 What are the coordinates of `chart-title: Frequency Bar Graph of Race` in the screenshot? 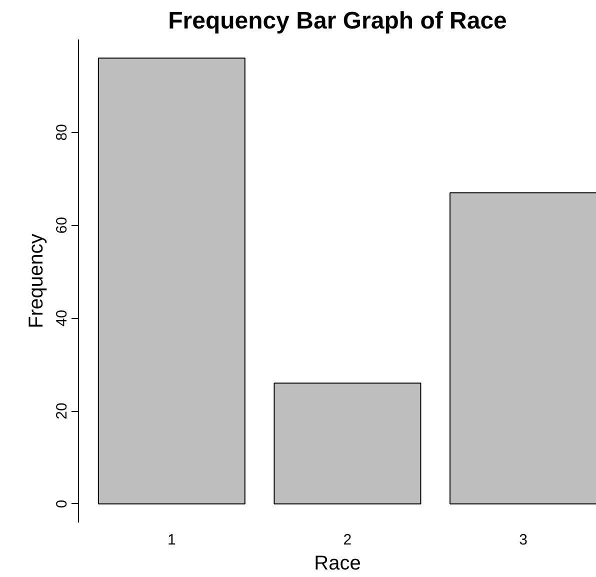 It's located at (337, 21).